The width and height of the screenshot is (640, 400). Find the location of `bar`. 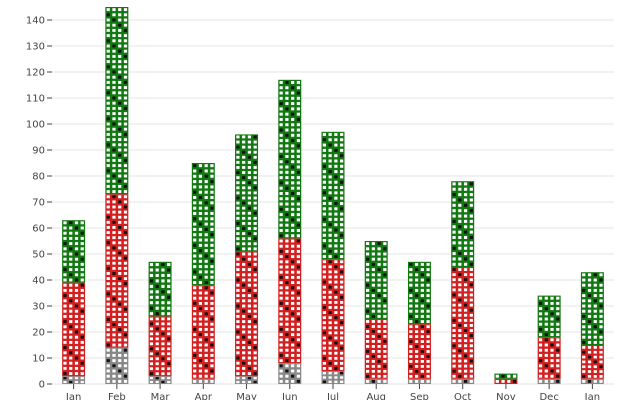

bar is located at coordinates (463, 323).